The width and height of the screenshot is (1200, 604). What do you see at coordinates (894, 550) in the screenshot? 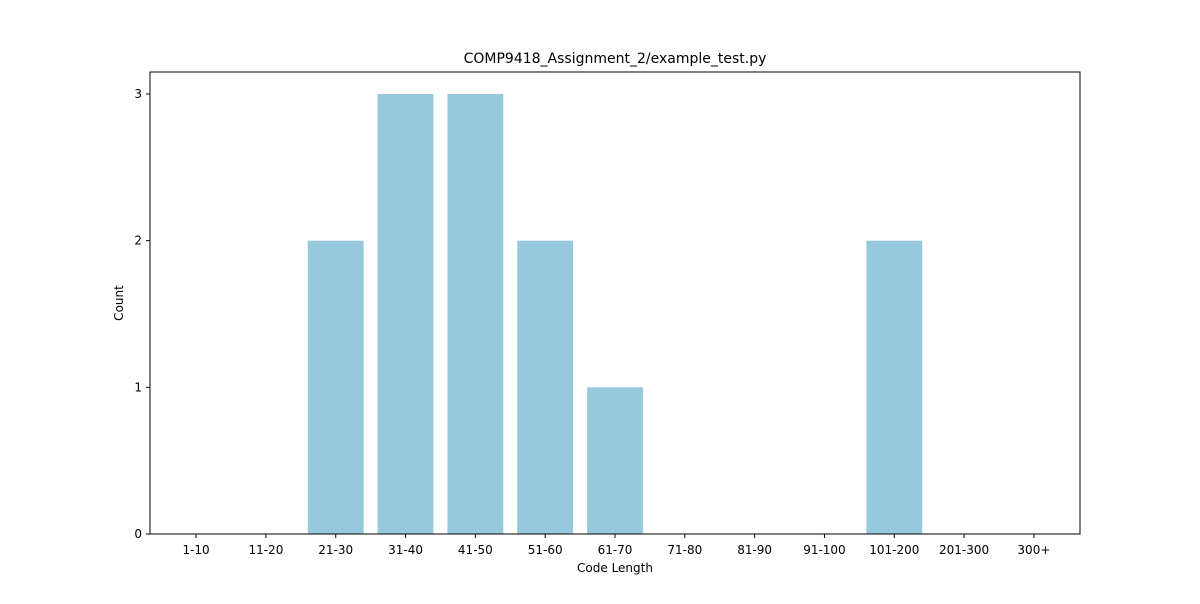
I see `x-tick-label: 101-200` at bounding box center [894, 550].